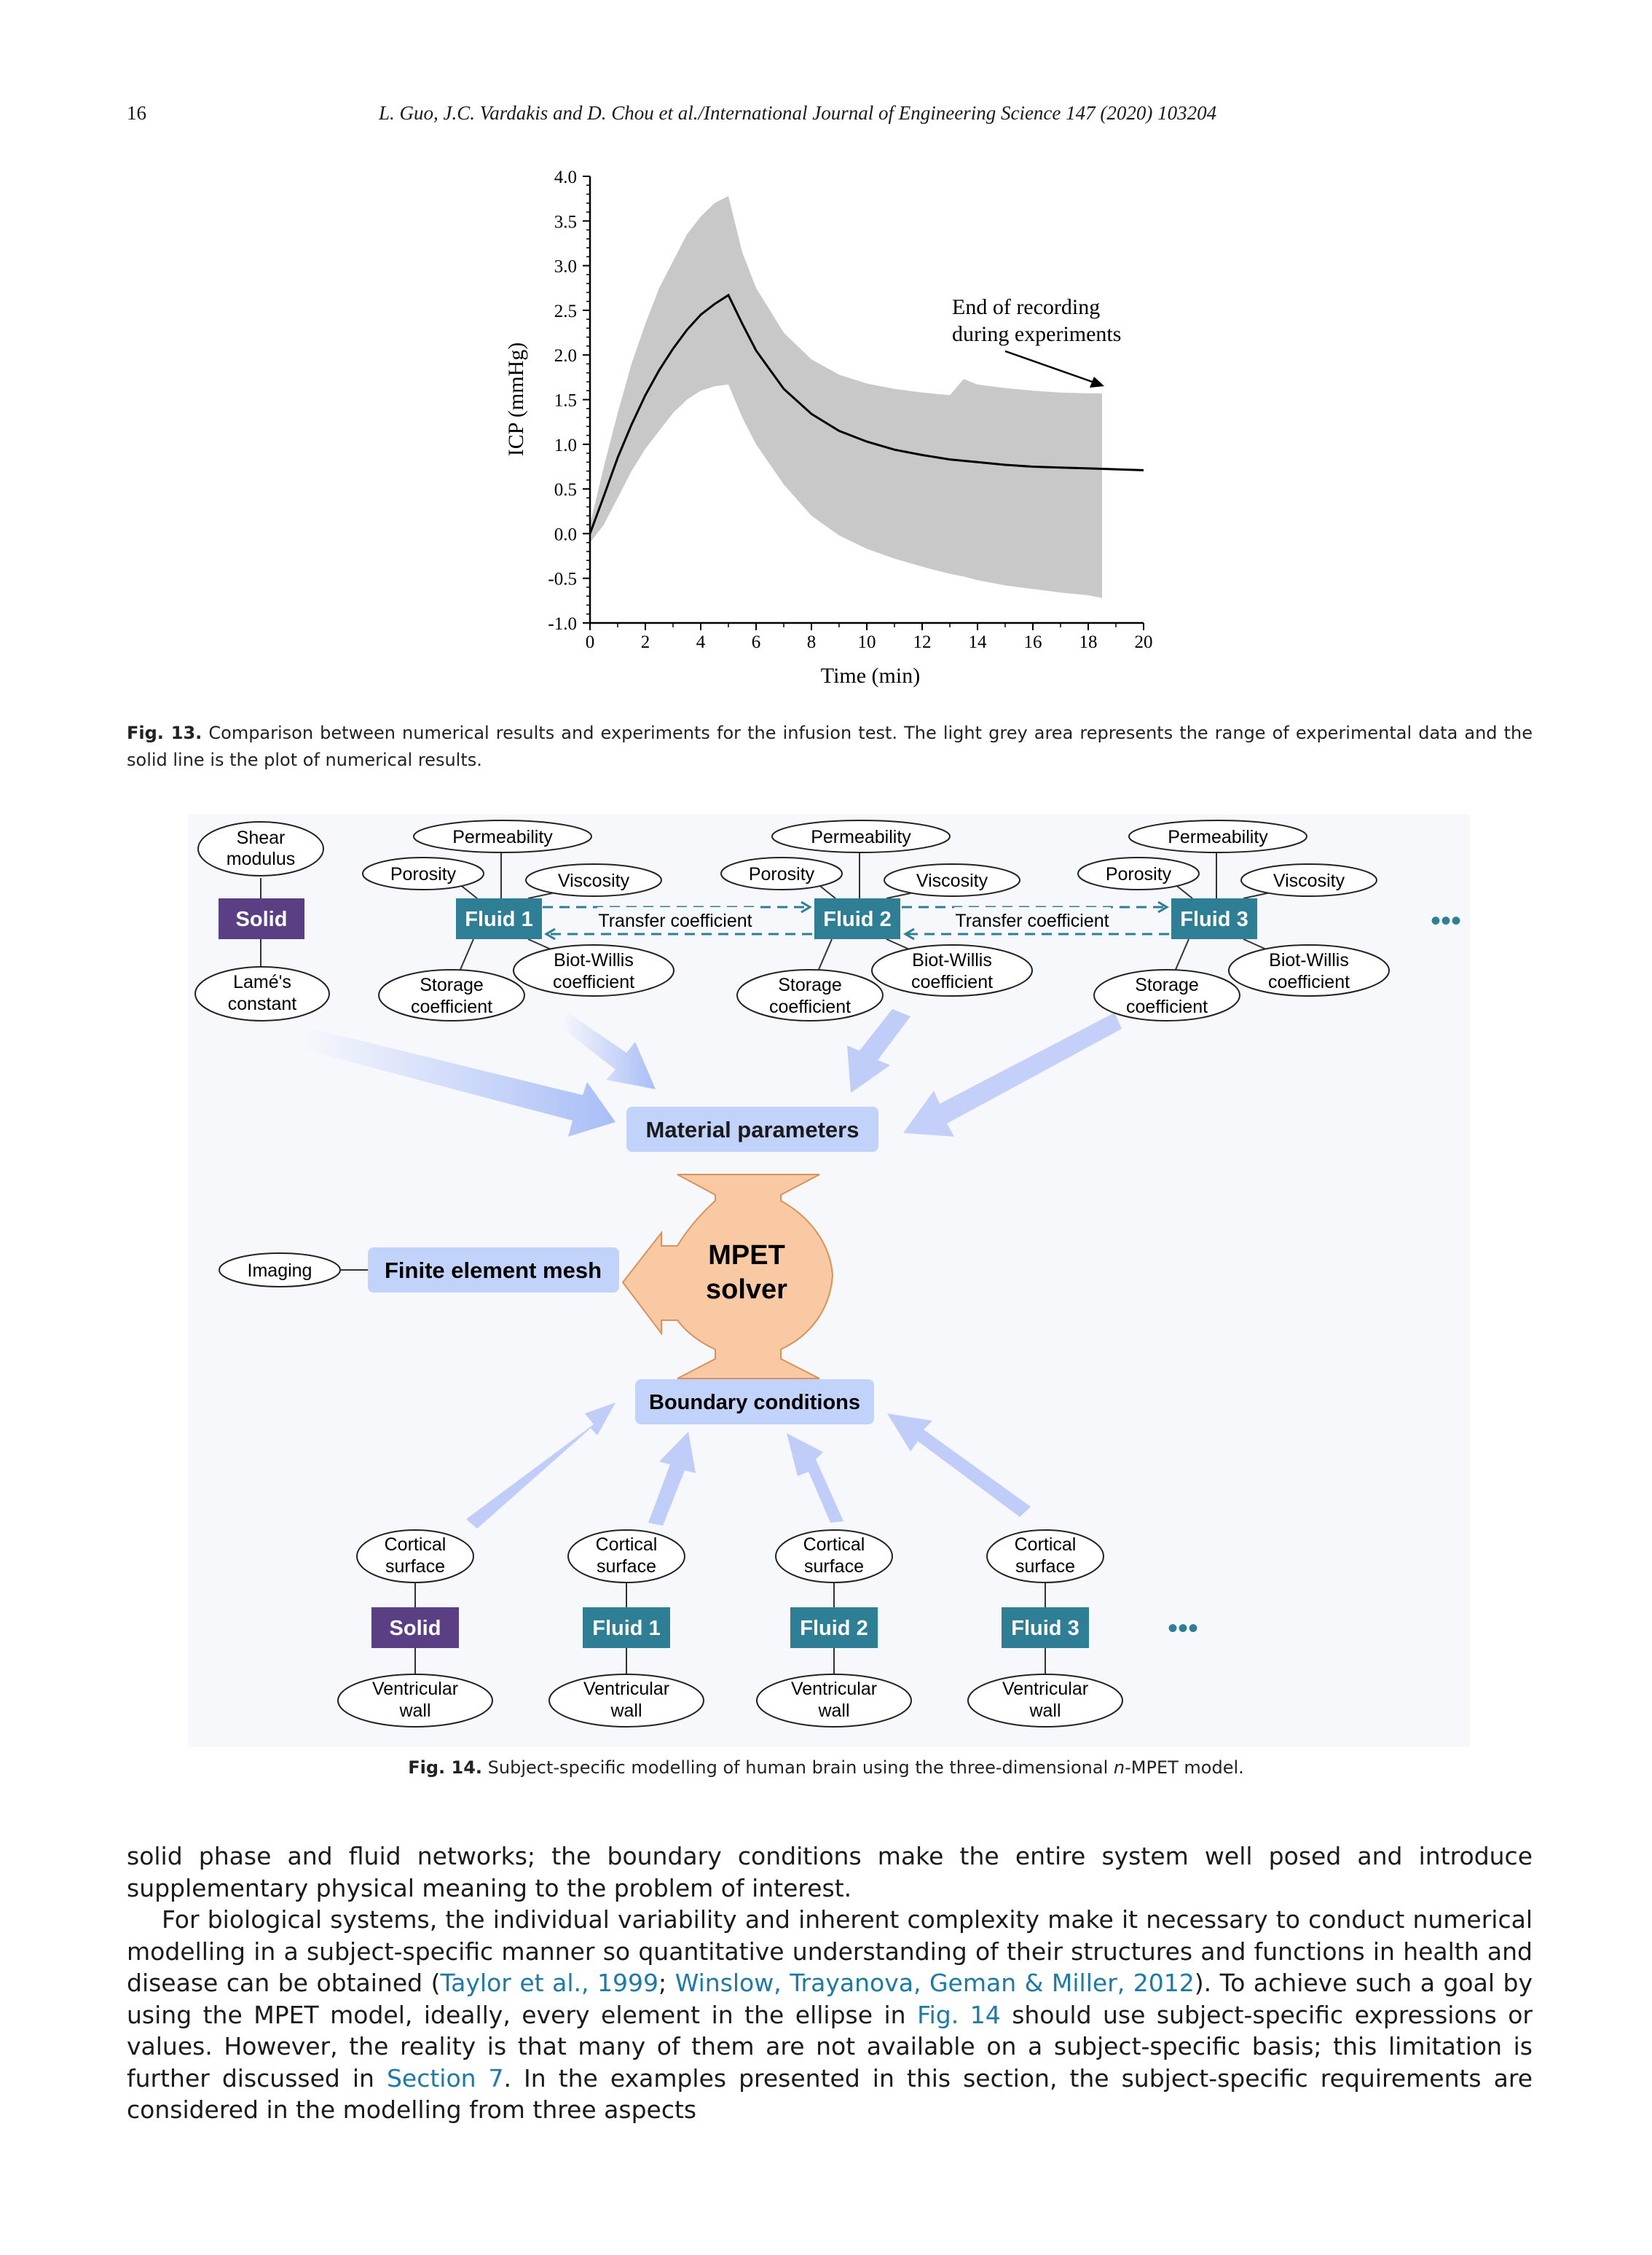  What do you see at coordinates (1217, 837) in the screenshot?
I see `permeability-ellipse` at bounding box center [1217, 837].